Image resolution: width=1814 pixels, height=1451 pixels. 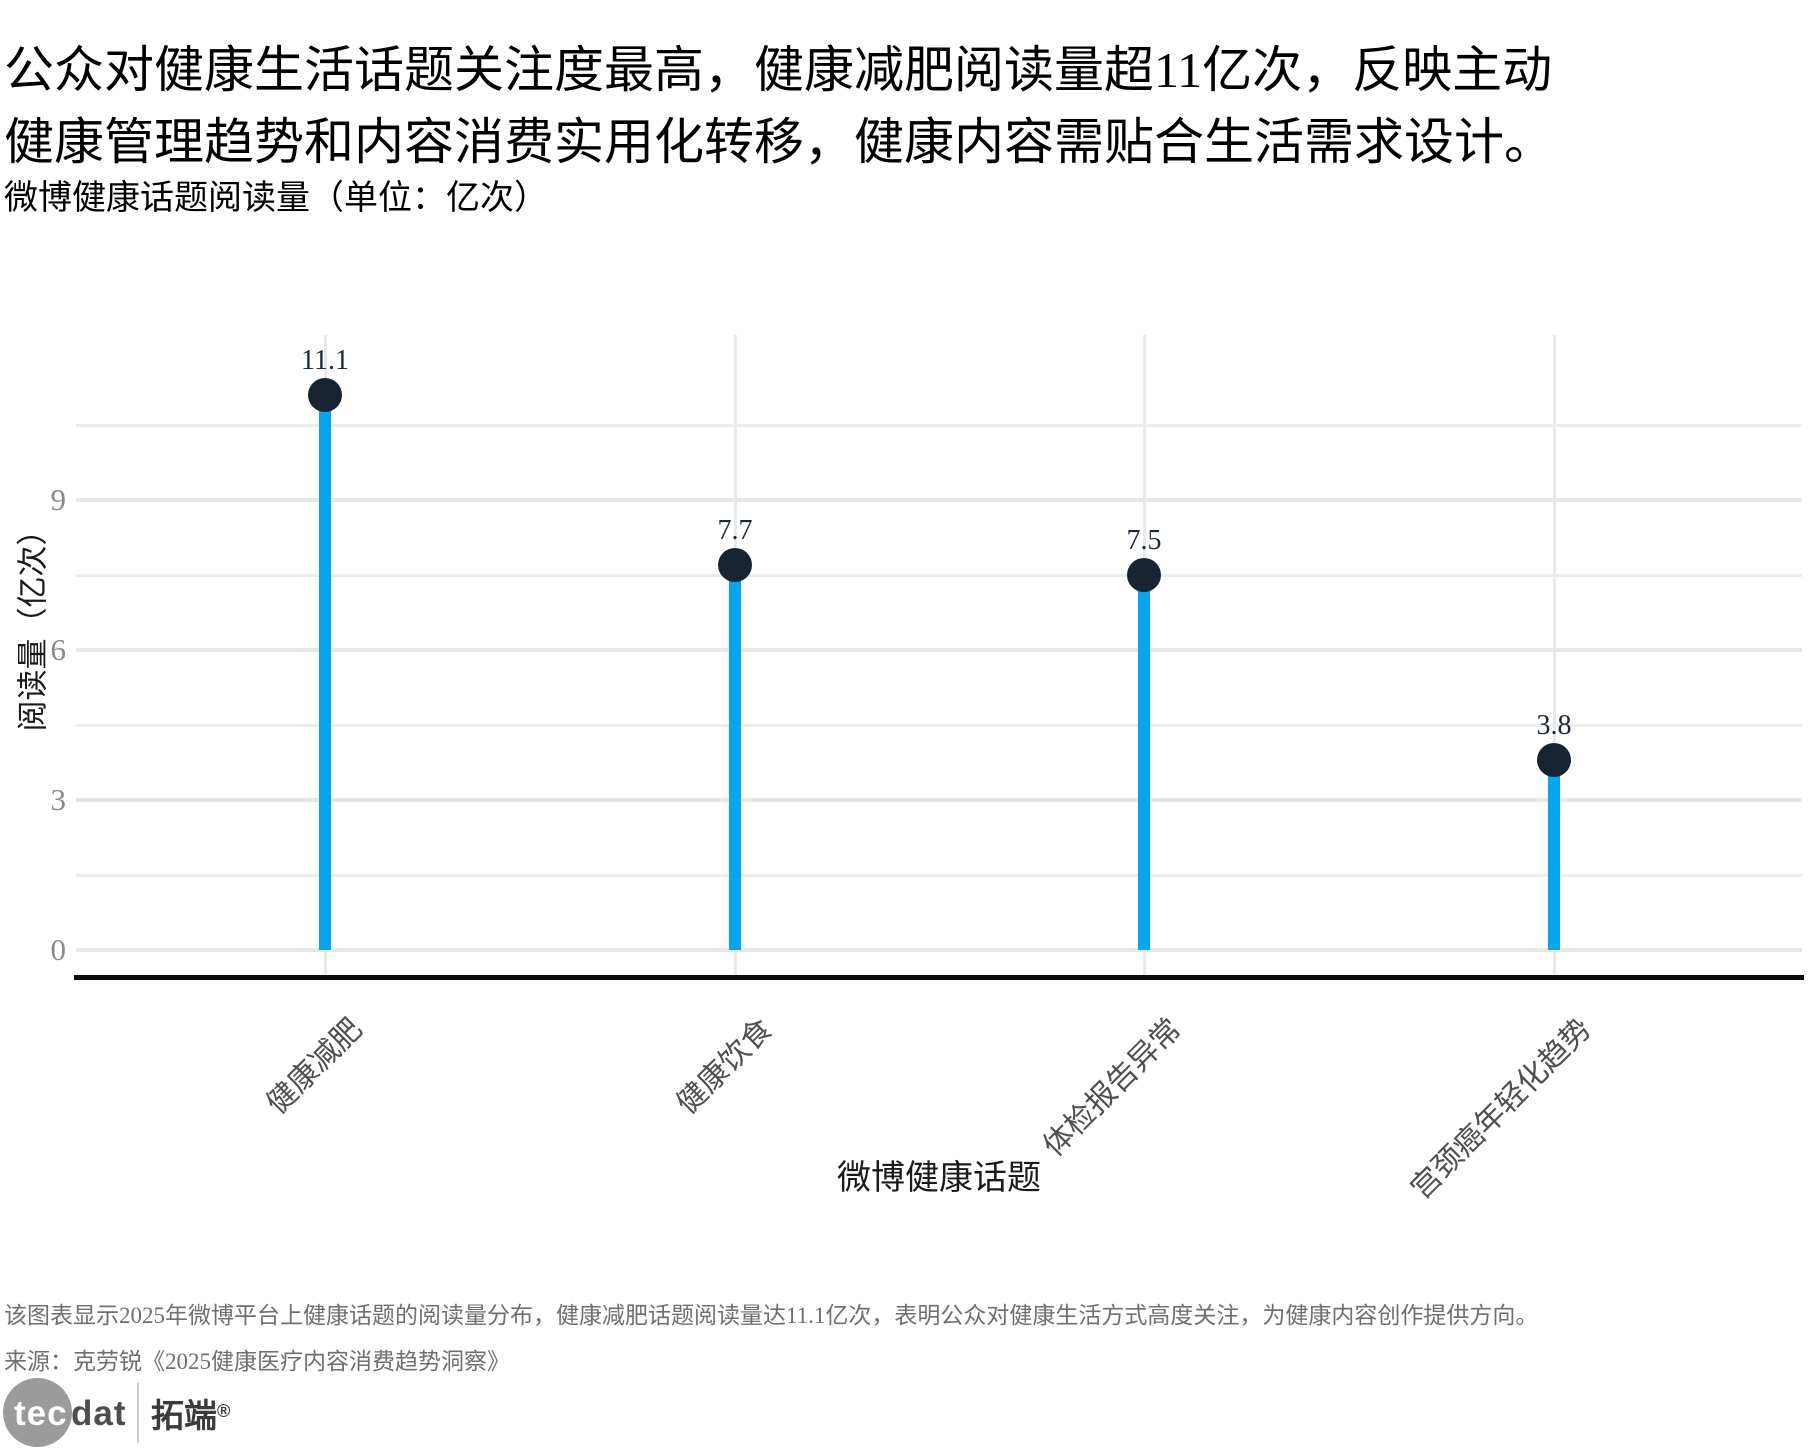 What do you see at coordinates (1554, 725) in the screenshot?
I see `value-label: 3.8` at bounding box center [1554, 725].